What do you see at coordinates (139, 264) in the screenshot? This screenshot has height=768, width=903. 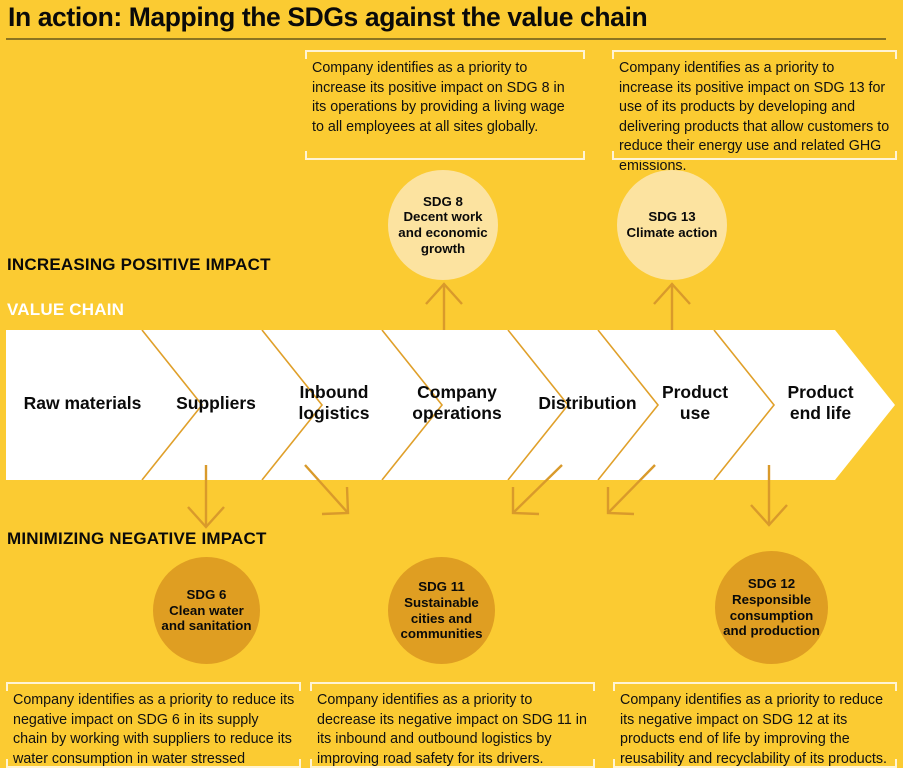 I see `label-increasing-positive-impact: INCREASING POSITIVE IMPACT` at bounding box center [139, 264].